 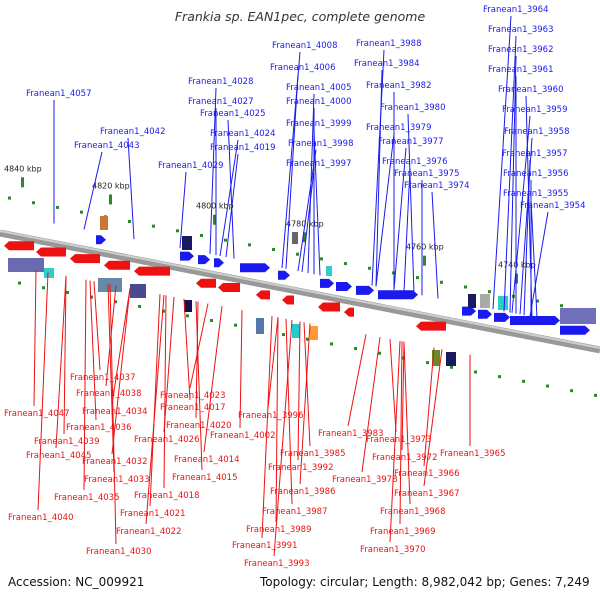 I want to click on forward-gene-label: Franean1_3979, so click(x=398, y=128).